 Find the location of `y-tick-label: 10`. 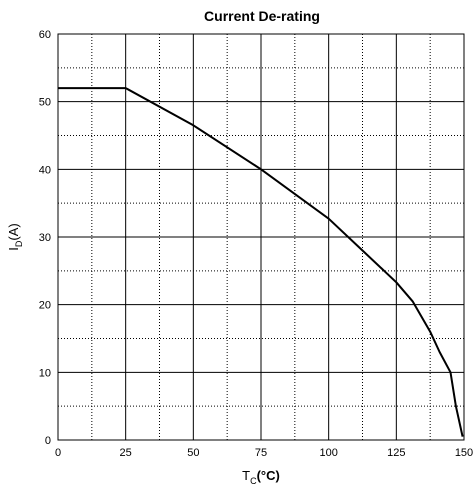

y-tick-label: 10 is located at coordinates (45, 373).